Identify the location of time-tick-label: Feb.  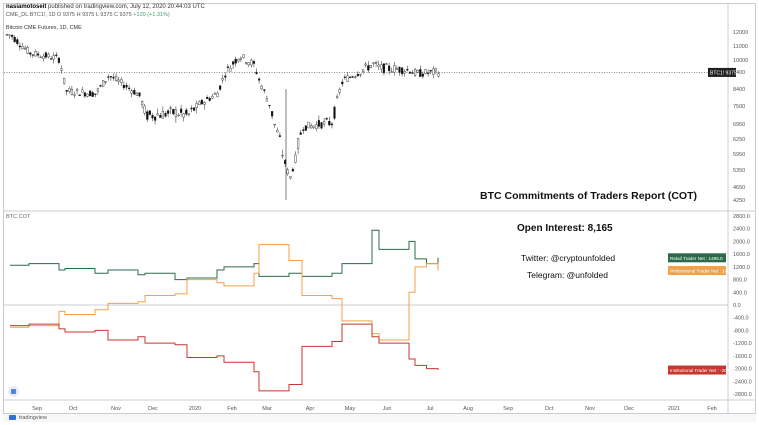
(231, 409).